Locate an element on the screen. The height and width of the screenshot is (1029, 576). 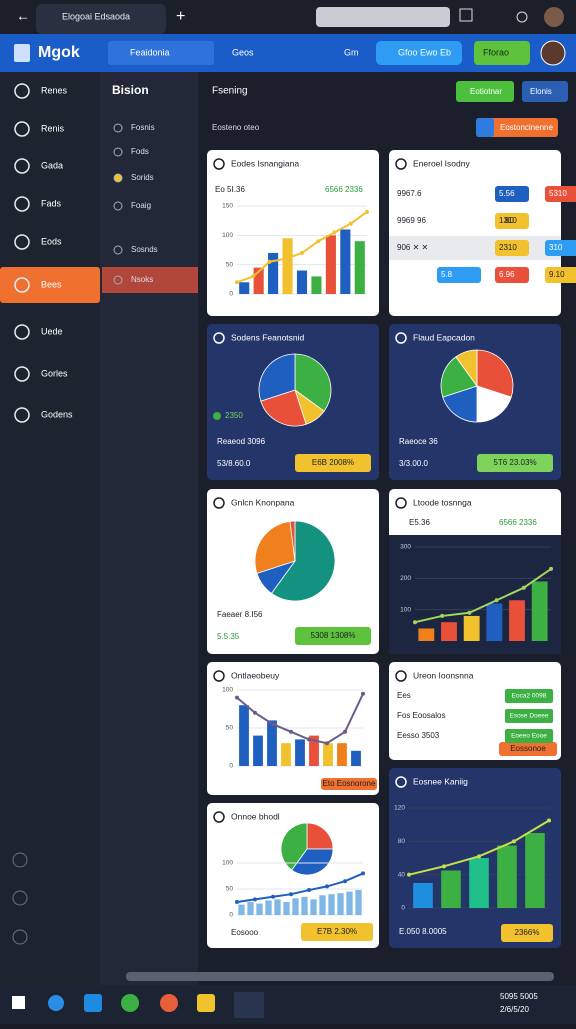
trend-line is located at coordinates (483, 596).